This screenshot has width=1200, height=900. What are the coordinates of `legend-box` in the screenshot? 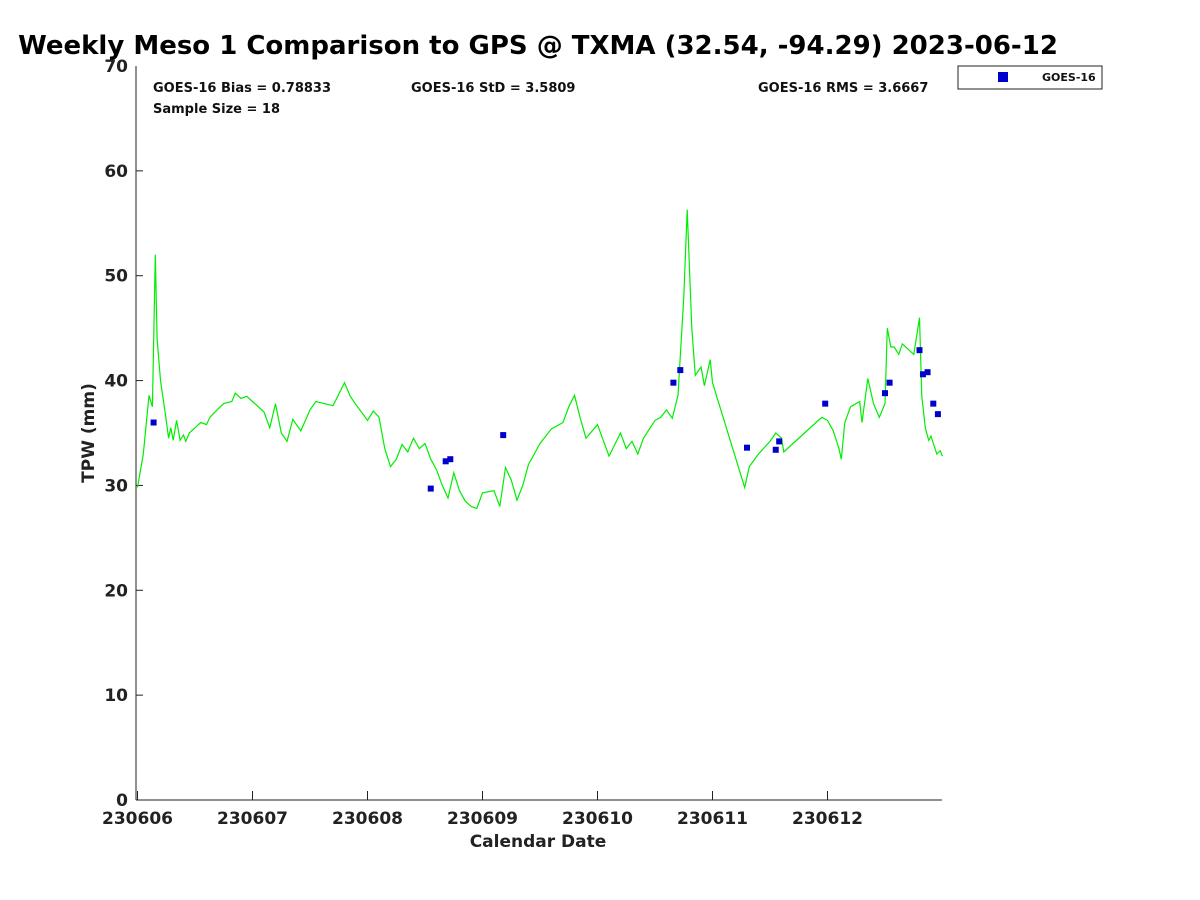 It's located at (1030, 77).